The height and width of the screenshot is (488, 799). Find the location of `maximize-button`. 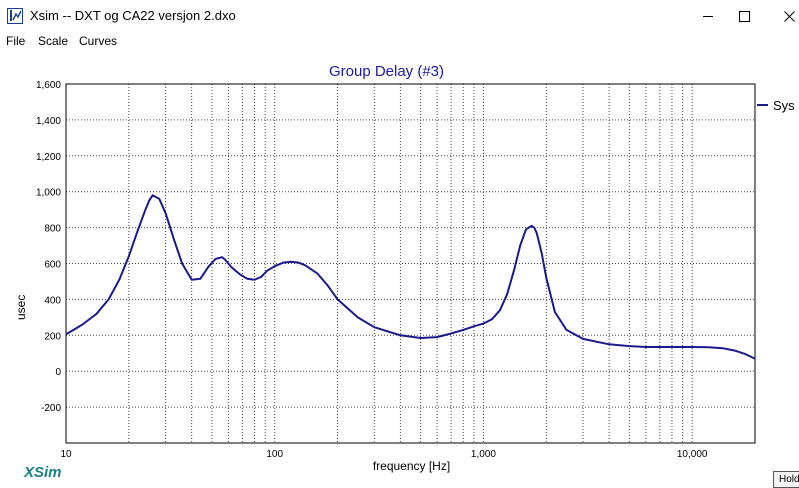

maximize-button is located at coordinates (744, 16).